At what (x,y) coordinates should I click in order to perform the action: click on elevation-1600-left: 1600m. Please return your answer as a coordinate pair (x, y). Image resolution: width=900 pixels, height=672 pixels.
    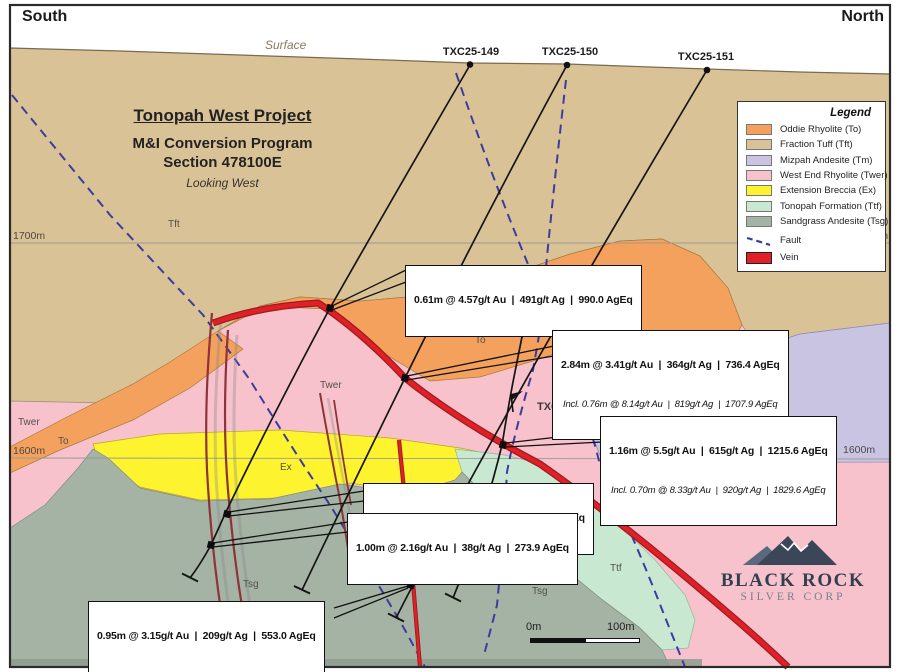
    Looking at the image, I should click on (29, 451).